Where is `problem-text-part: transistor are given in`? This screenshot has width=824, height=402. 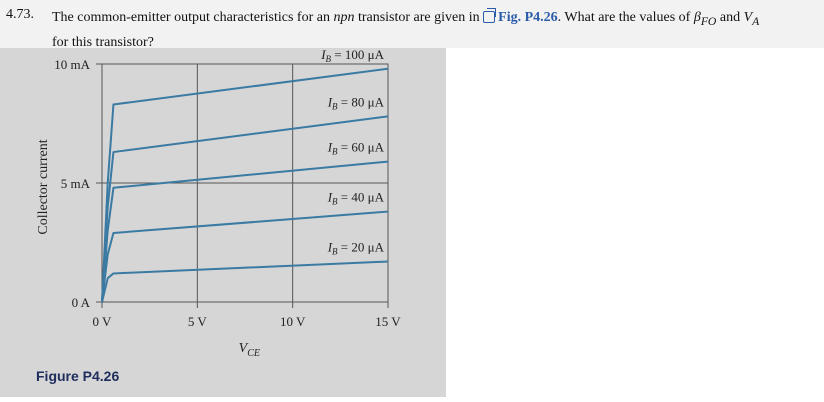
problem-text-part: transistor are given in is located at coordinates (419, 17).